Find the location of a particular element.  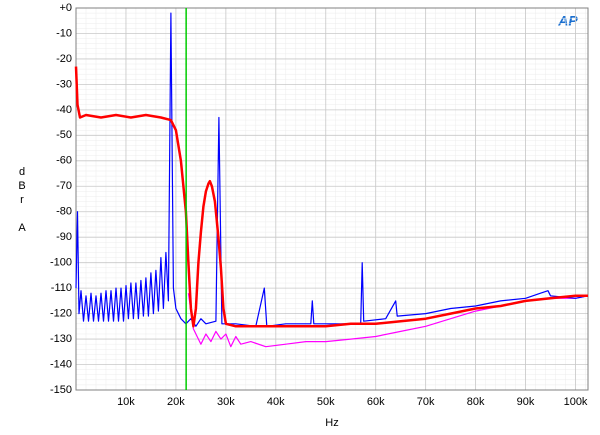

x-tick-label: 10k is located at coordinates (126, 402).